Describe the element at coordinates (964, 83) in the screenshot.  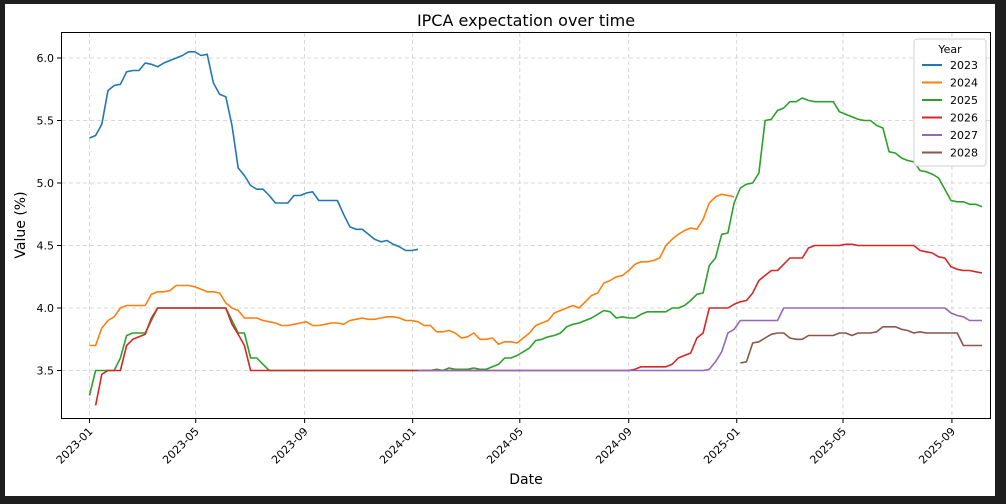
I see `legend-label-2024: 2024` at that location.